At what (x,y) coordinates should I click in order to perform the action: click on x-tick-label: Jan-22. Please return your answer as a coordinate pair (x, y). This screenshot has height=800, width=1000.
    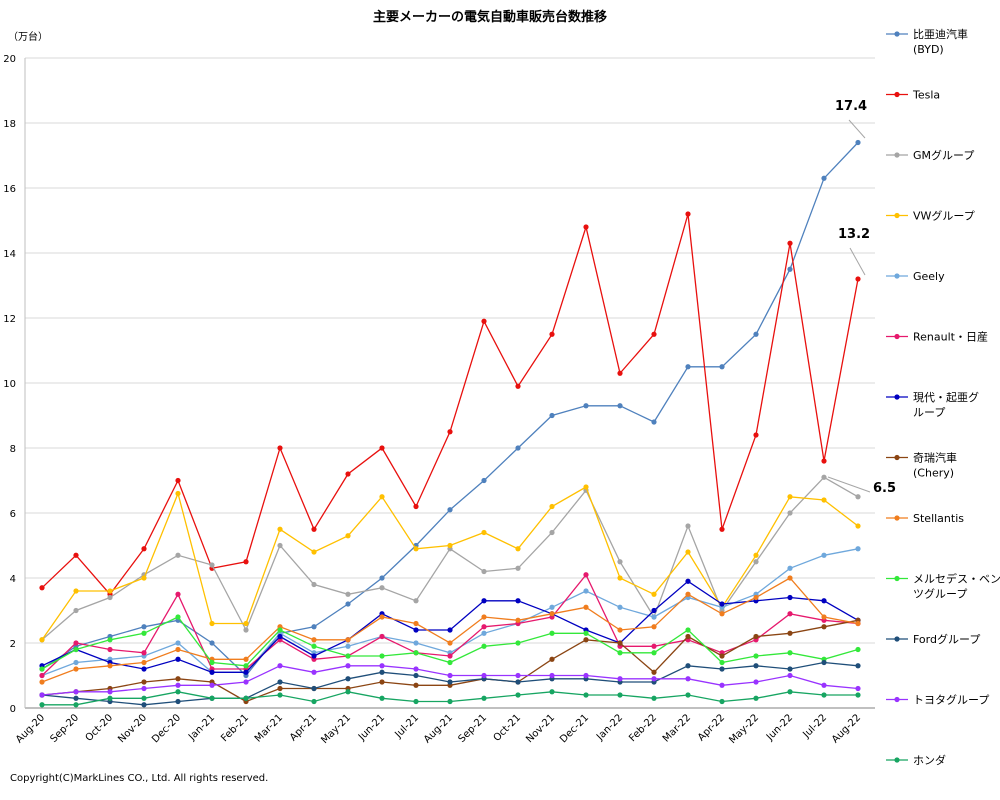
    Looking at the image, I should click on (609, 727).